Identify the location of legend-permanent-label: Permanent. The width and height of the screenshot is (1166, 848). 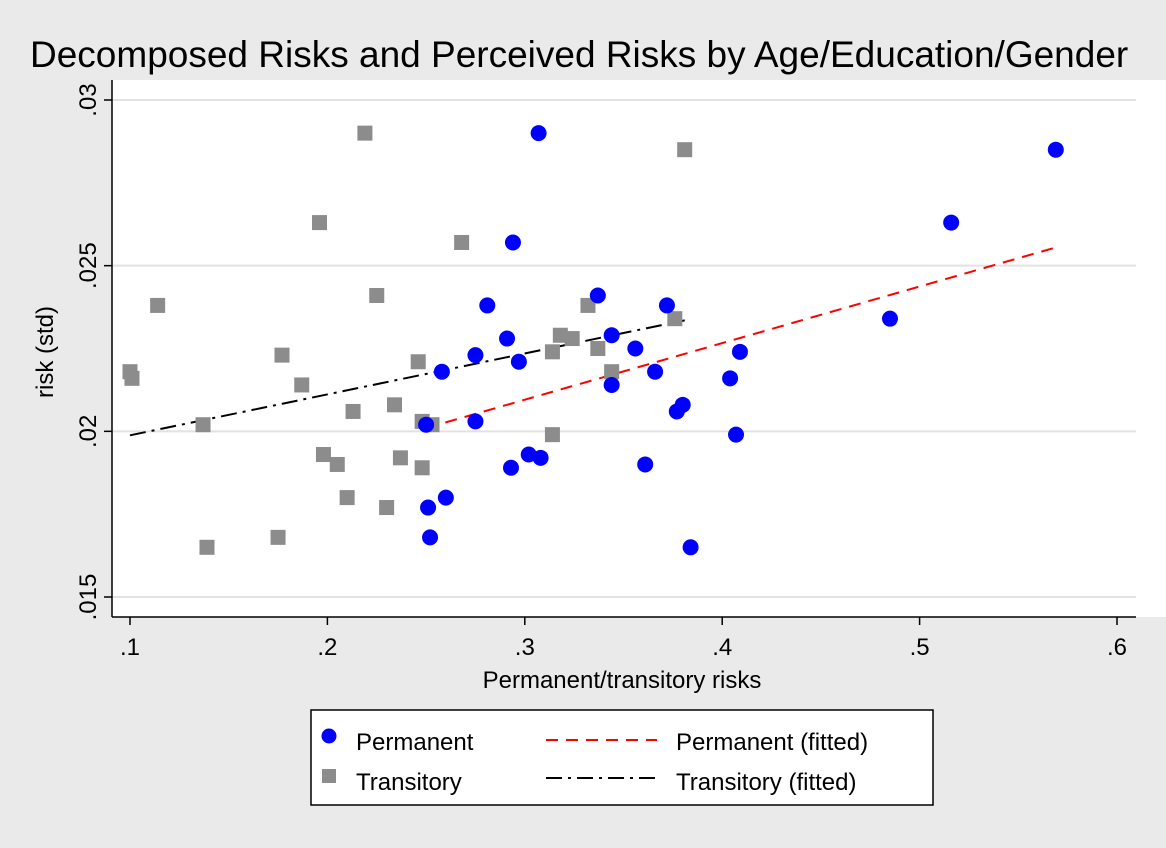
(415, 742).